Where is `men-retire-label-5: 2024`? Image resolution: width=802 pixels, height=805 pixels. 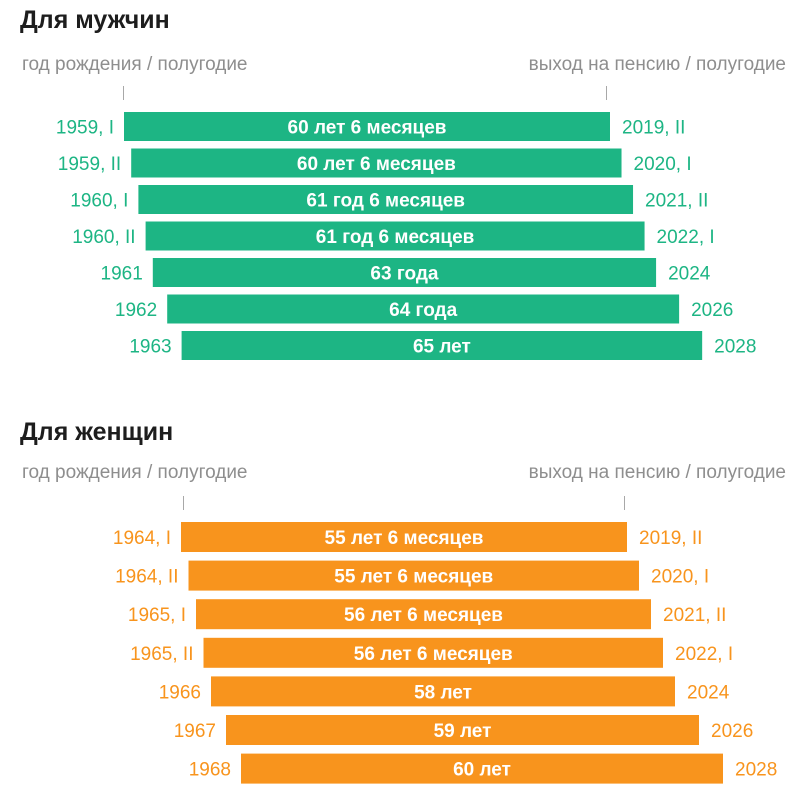
men-retire-label-5: 2024 is located at coordinates (689, 274).